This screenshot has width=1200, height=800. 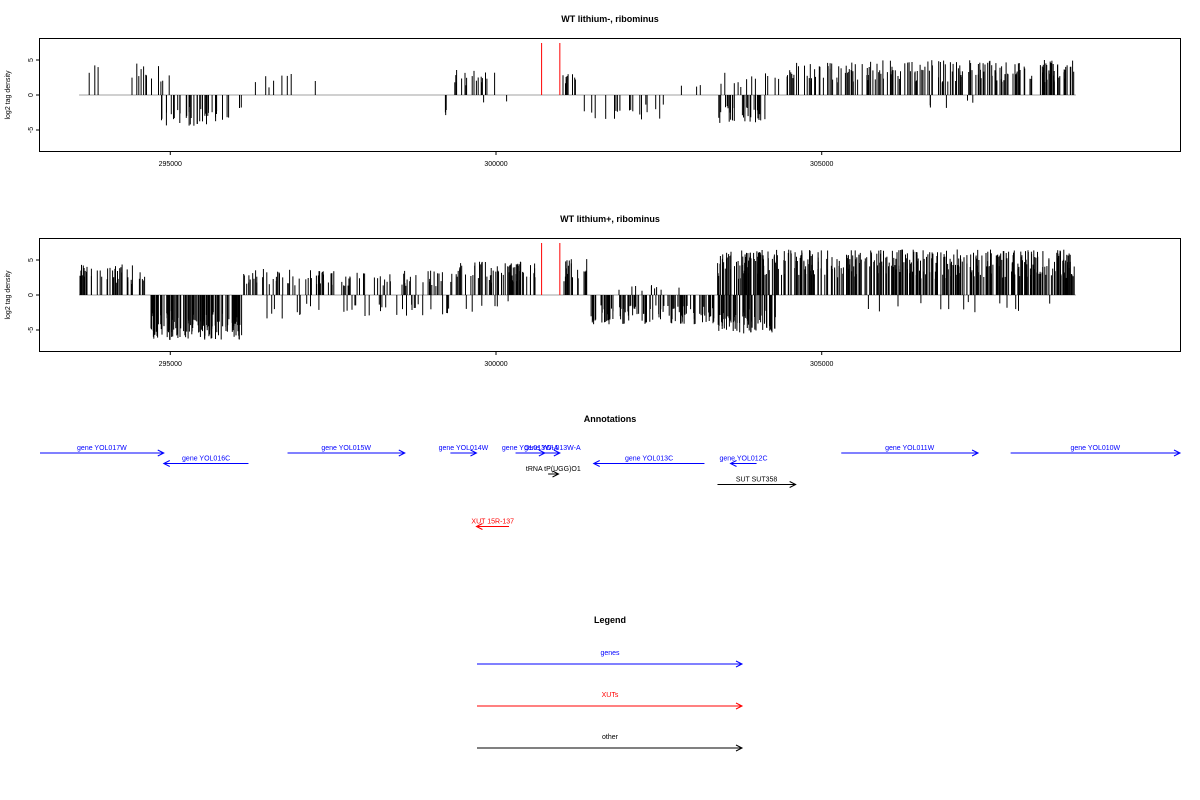 I want to click on annotation-gene: gene YOL010W, so click(x=1096, y=451).